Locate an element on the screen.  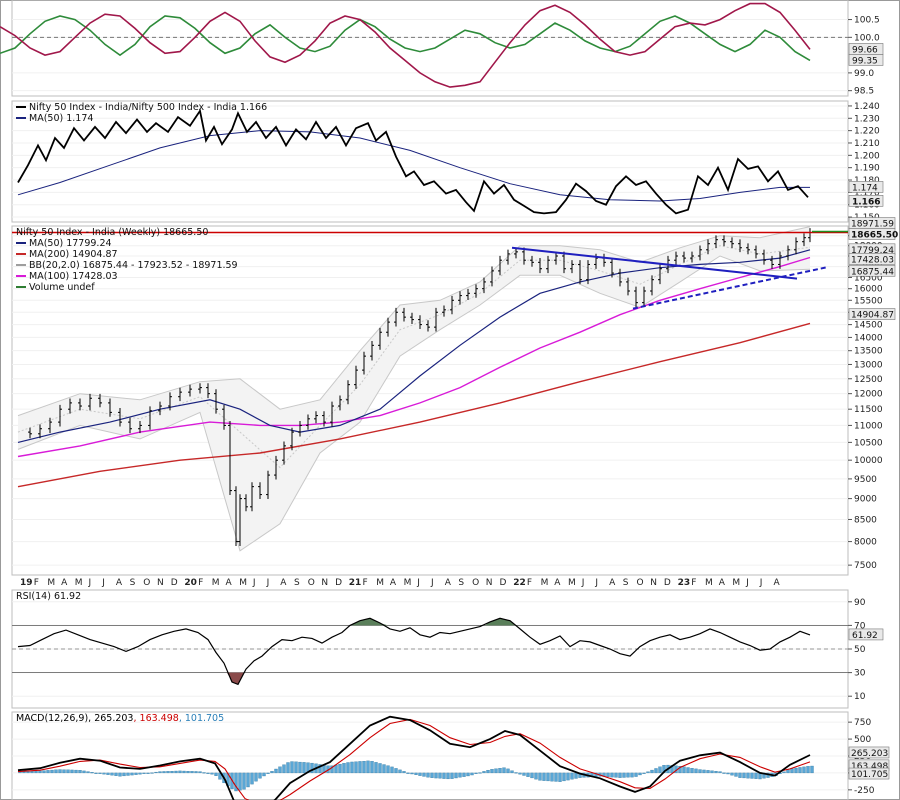
legend-label: Volume undef is located at coordinates (62, 287).